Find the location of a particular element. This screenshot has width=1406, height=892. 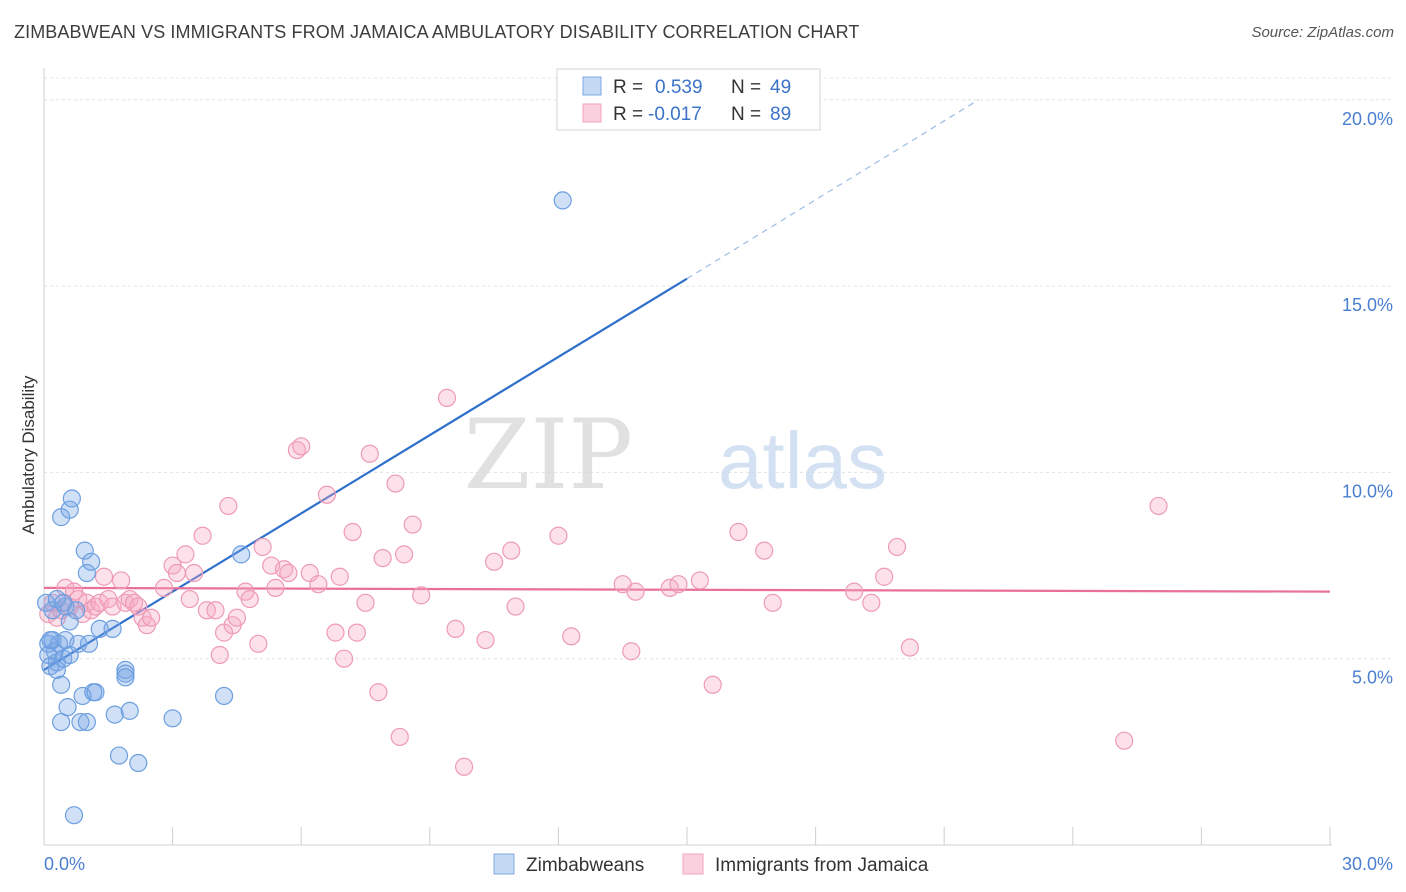

watermark-zip: ZIP is located at coordinates (548, 455).